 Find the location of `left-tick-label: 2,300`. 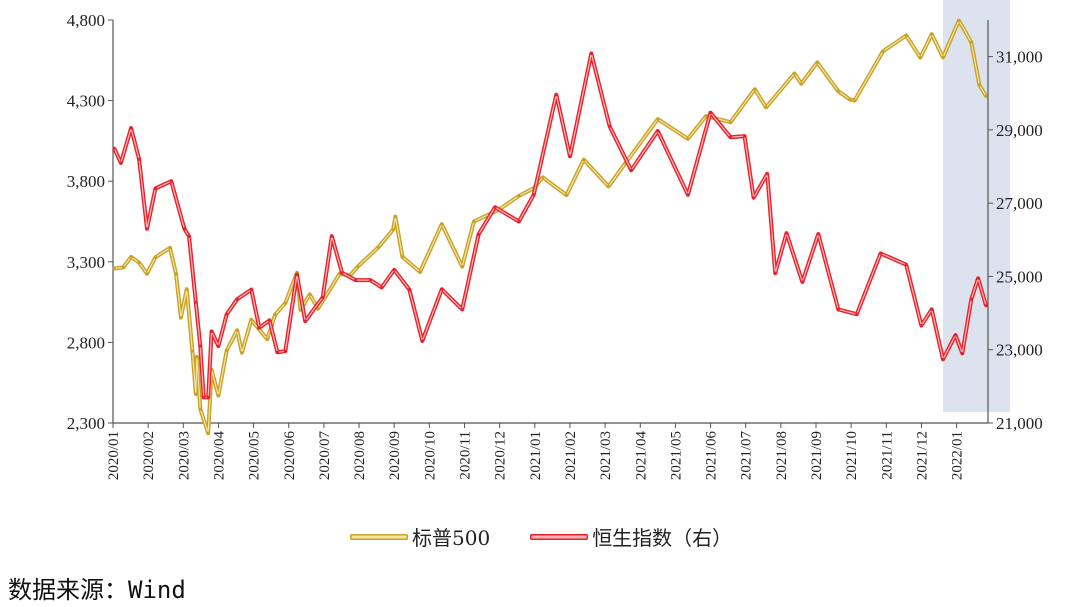

left-tick-label: 2,300 is located at coordinates (86, 423).